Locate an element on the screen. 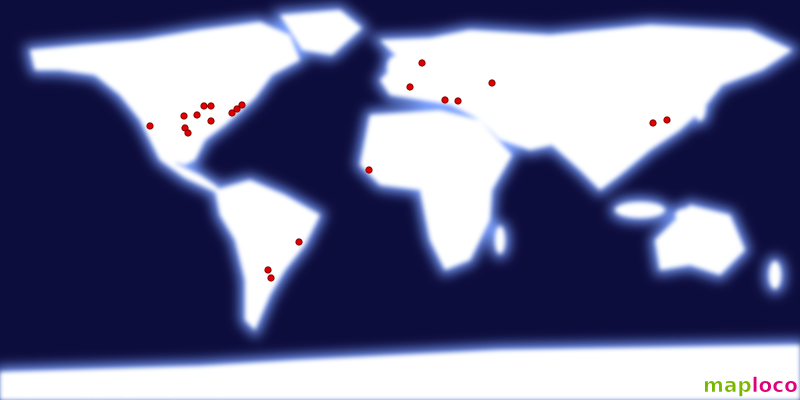 The height and width of the screenshot is (400, 800). logo-part: map is located at coordinates (727, 385).